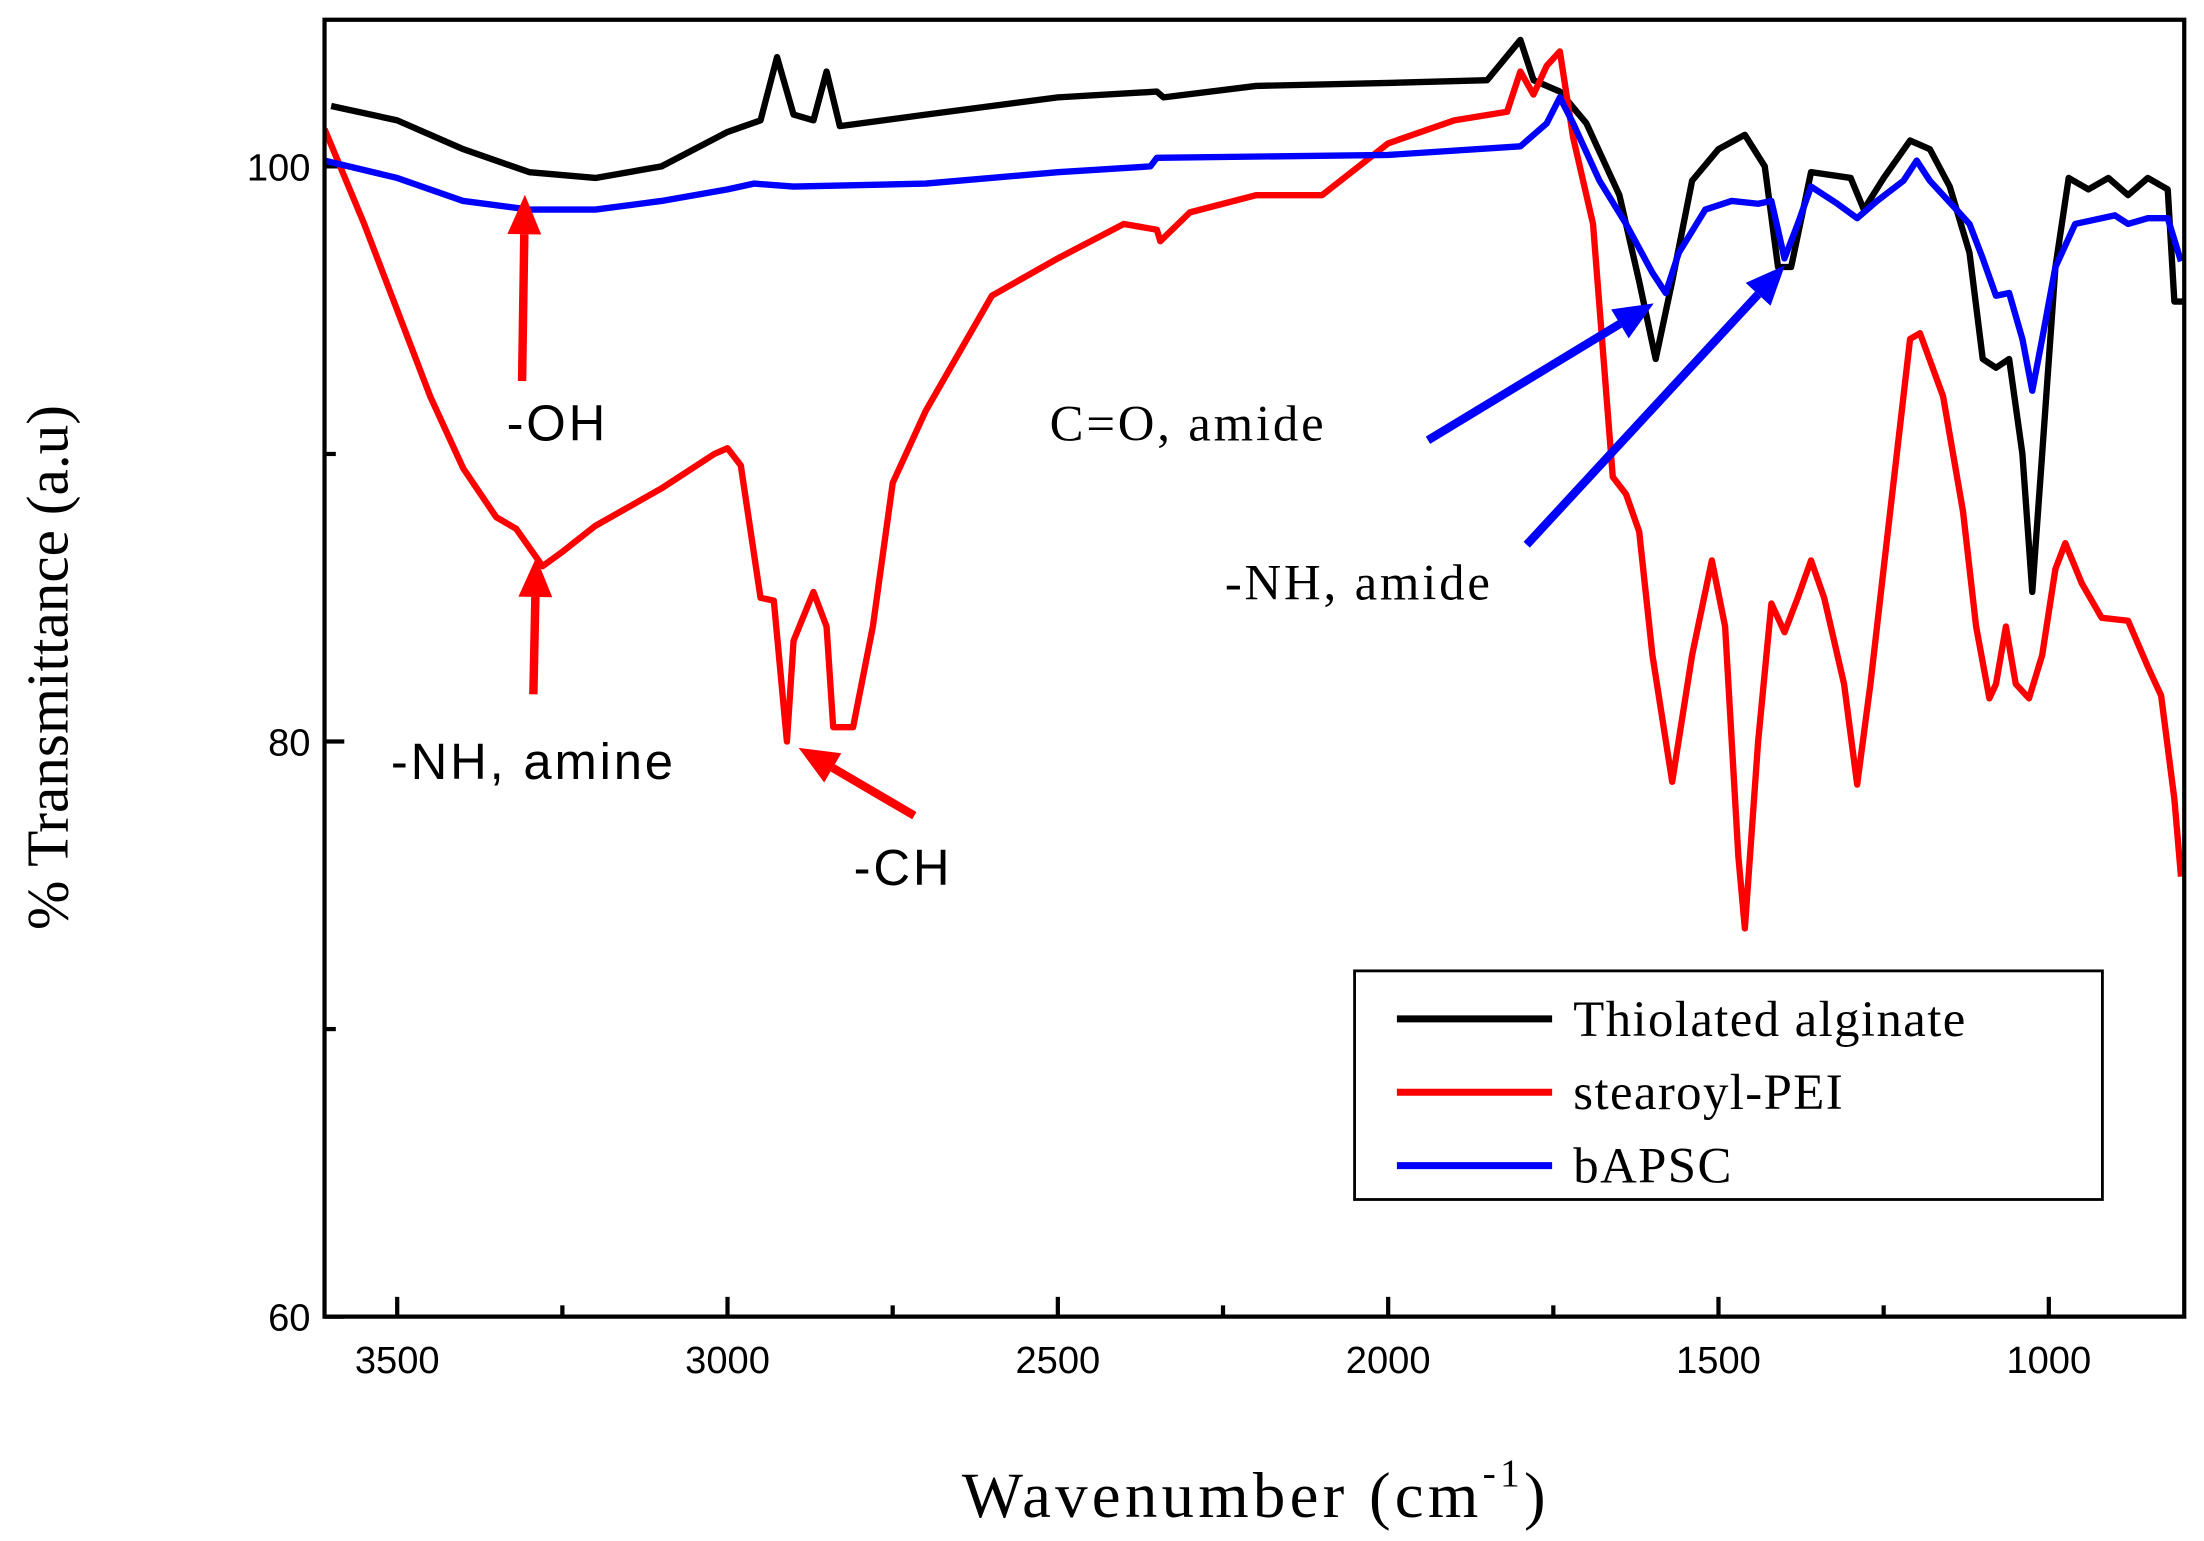  I want to click on x-tick-label: 3500, so click(397, 1361).